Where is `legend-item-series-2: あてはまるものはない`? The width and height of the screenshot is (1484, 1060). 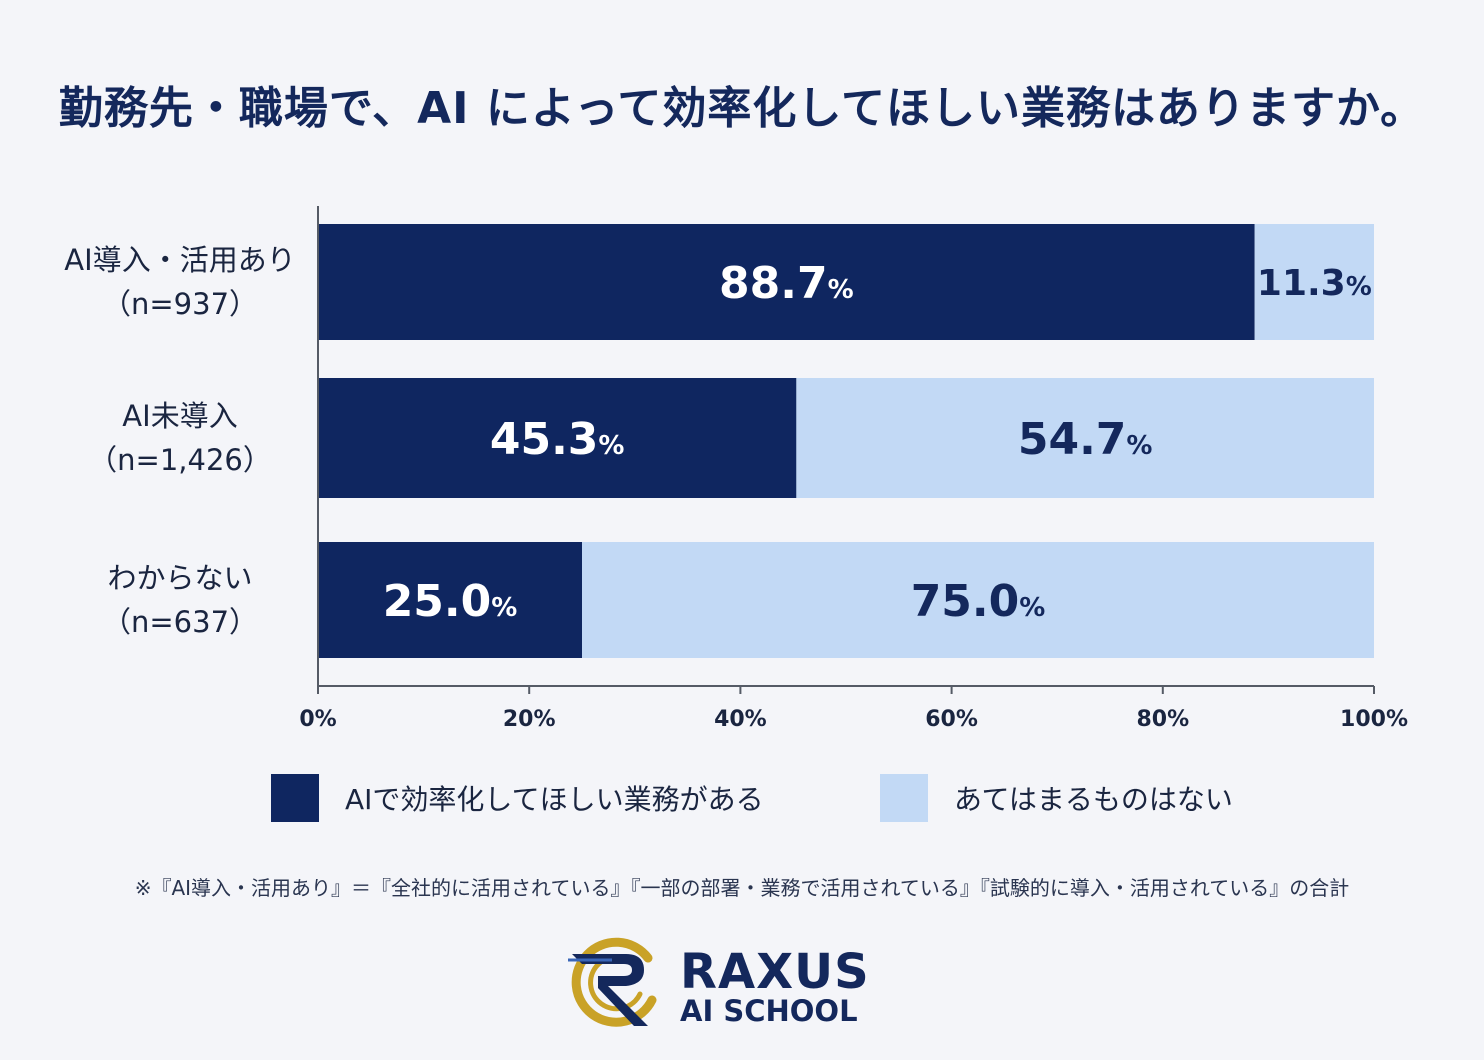 legend-item-series-2: あてはまるものはない is located at coordinates (1056, 798).